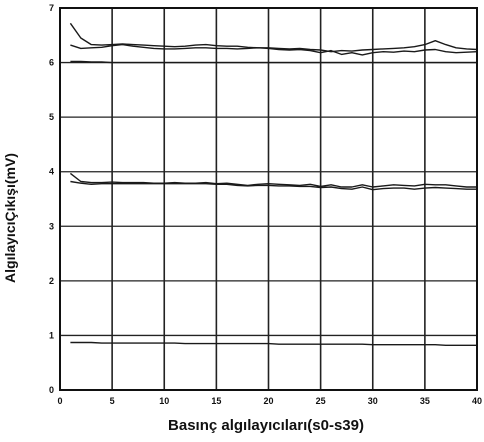 Image resolution: width=484 pixels, height=442 pixels. What do you see at coordinates (112, 401) in the screenshot?
I see `x-tick-label: 5` at bounding box center [112, 401].